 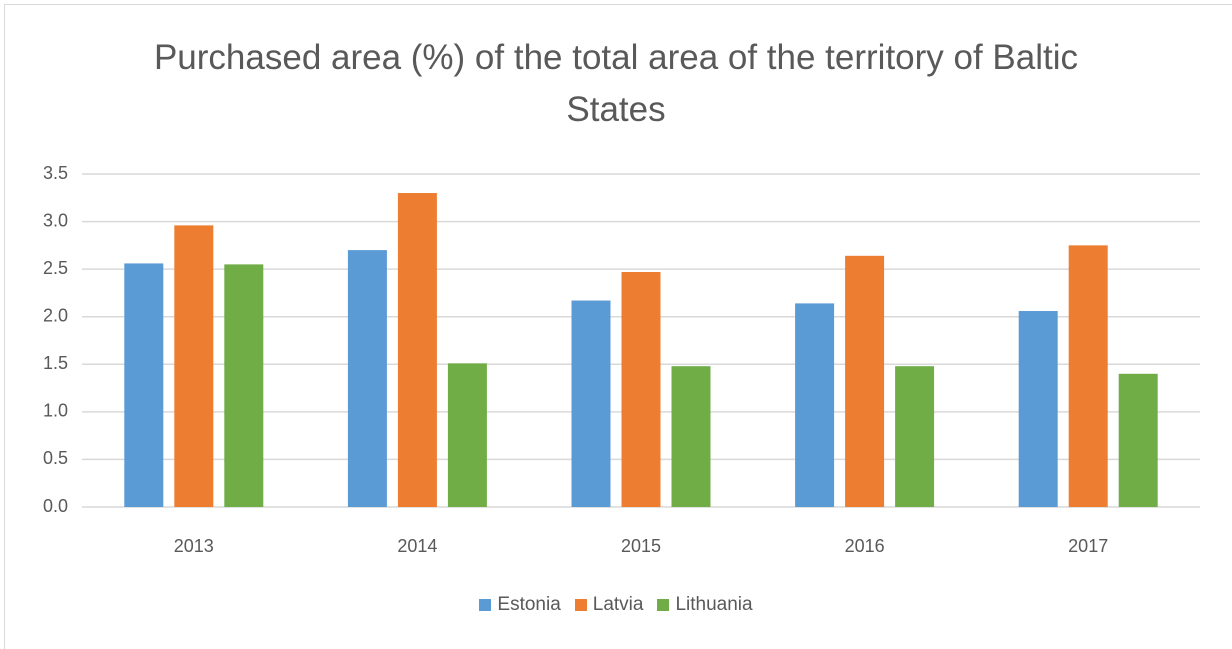 What do you see at coordinates (865, 546) in the screenshot?
I see `x-tick-label: 2016` at bounding box center [865, 546].